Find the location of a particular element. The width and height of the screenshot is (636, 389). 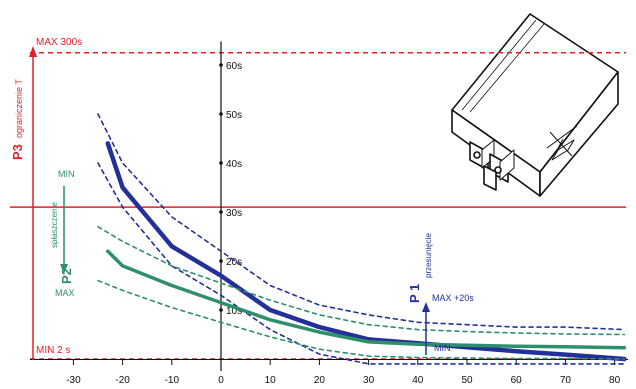

p1-min-label: MIN is located at coordinates (442, 348).